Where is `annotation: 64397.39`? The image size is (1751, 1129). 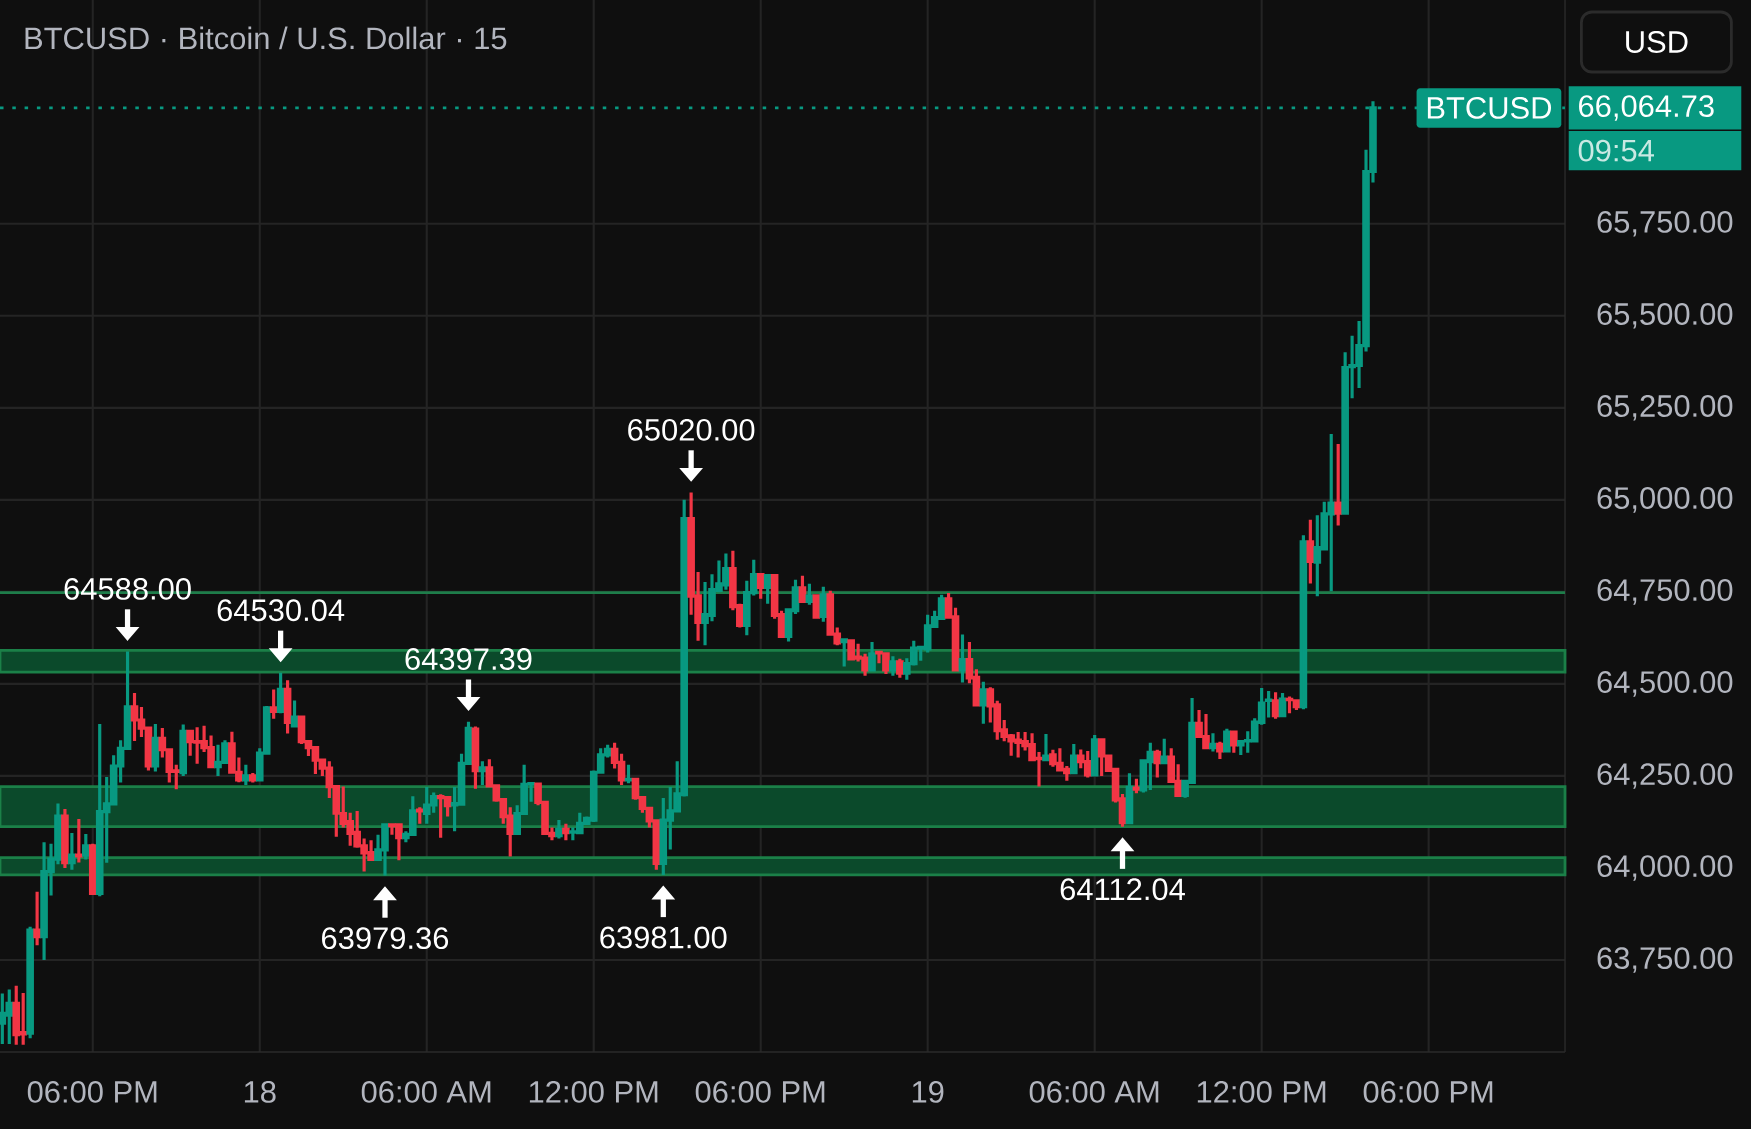 annotation: 64397.39 is located at coordinates (468, 659).